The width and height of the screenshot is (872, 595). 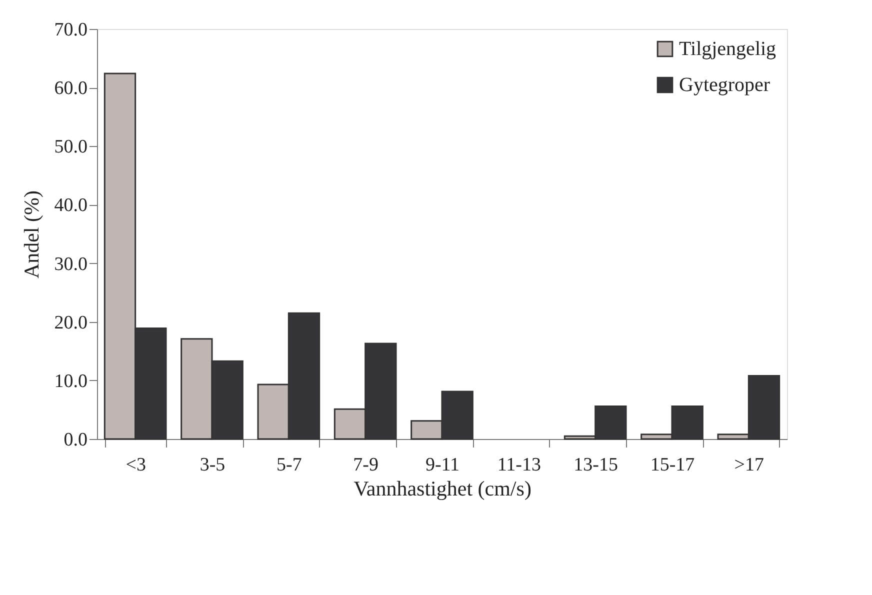 What do you see at coordinates (71, 147) in the screenshot?
I see `y-tick-label: 50.0` at bounding box center [71, 147].